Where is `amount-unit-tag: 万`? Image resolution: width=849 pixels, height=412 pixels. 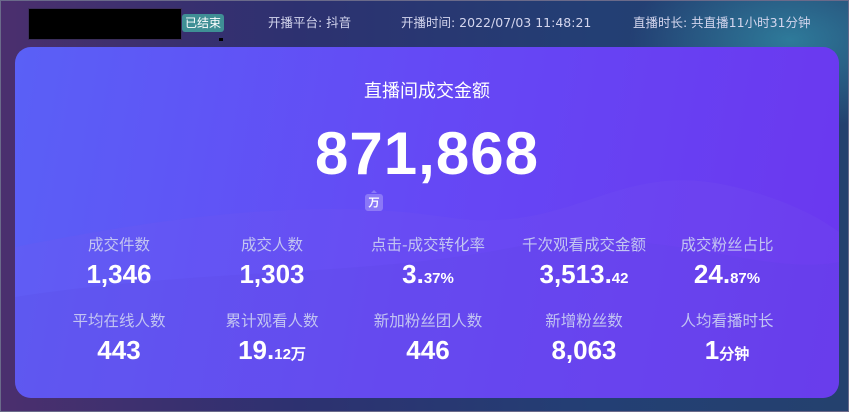
amount-unit-tag: 万 is located at coordinates (374, 200).